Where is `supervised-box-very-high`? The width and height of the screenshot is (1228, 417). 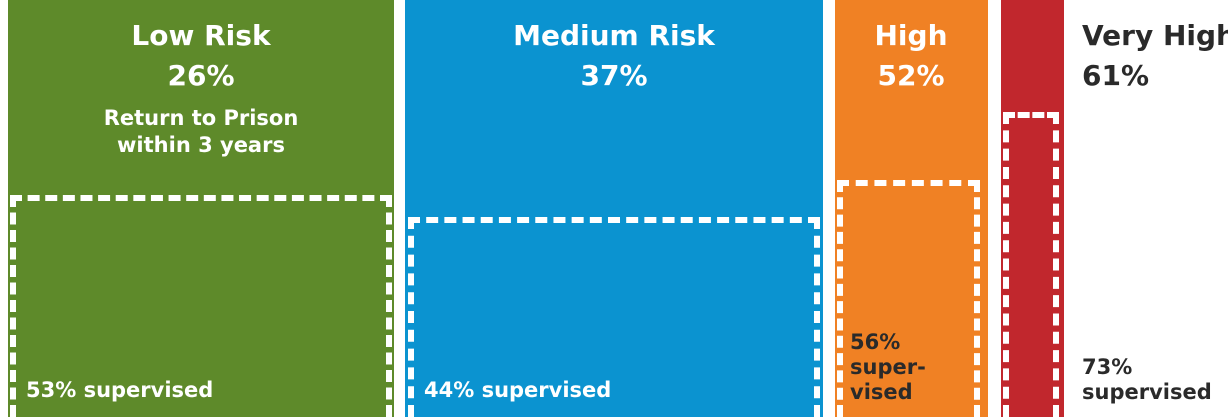
supervised-box-very-high is located at coordinates (1031, 264).